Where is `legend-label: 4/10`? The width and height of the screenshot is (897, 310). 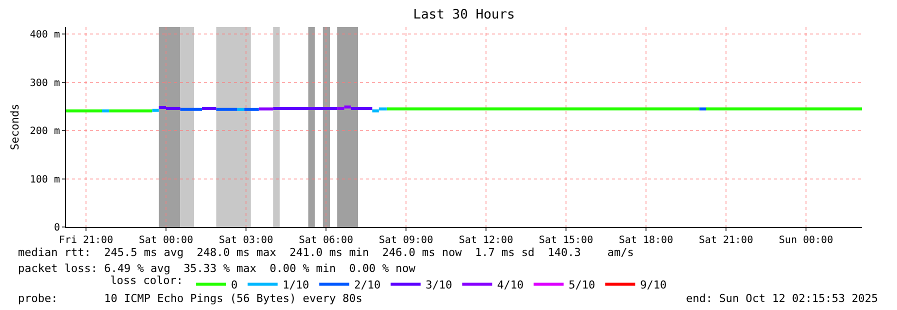
legend-label: 4/10 is located at coordinates (510, 285).